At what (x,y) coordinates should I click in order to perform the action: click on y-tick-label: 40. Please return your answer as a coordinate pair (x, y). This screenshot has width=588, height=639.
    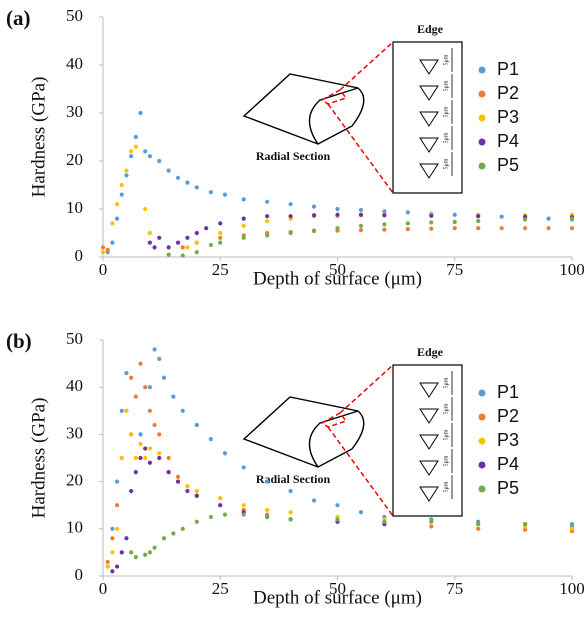
    Looking at the image, I should click on (74, 385).